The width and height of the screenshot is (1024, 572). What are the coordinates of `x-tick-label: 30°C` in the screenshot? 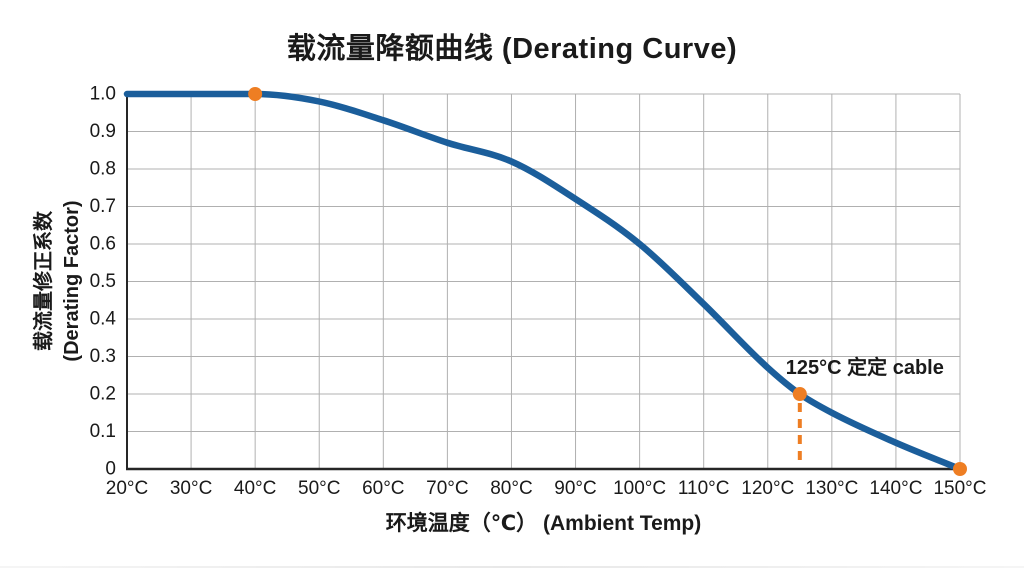 It's located at (191, 488).